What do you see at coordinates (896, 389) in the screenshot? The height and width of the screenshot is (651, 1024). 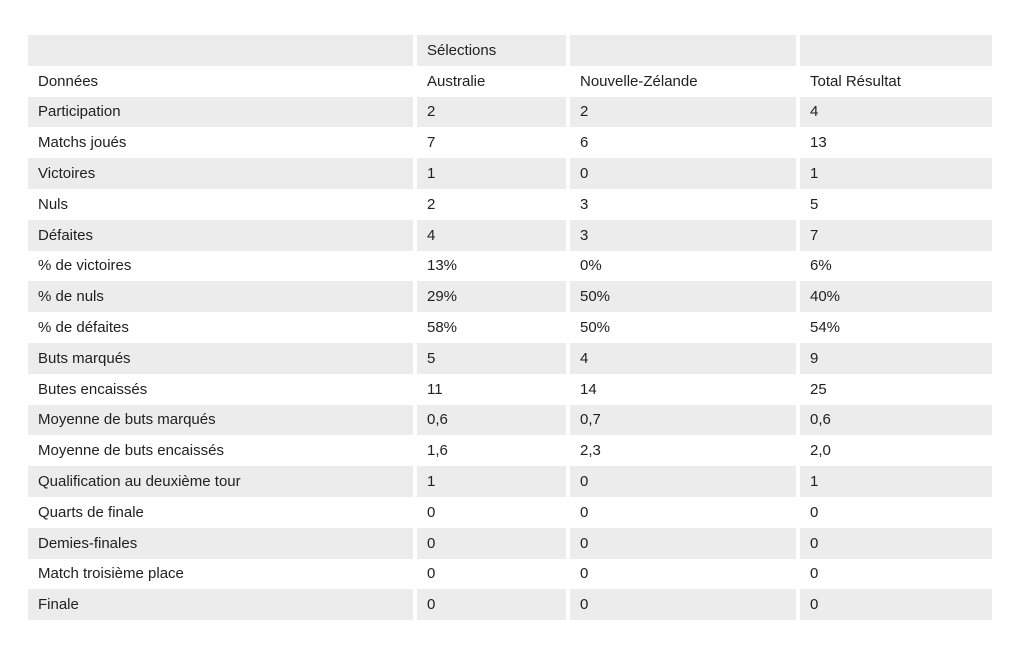 I see `value-cell: 25` at bounding box center [896, 389].